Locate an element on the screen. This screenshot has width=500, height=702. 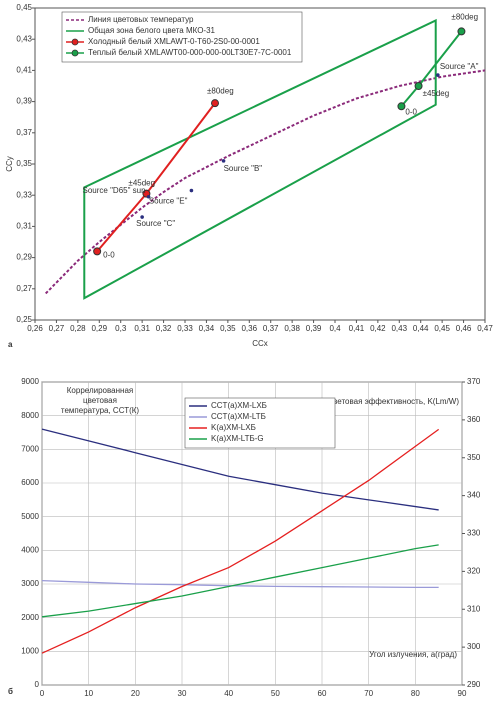
x-tick-label: 0,47 is located at coordinates (485, 328).